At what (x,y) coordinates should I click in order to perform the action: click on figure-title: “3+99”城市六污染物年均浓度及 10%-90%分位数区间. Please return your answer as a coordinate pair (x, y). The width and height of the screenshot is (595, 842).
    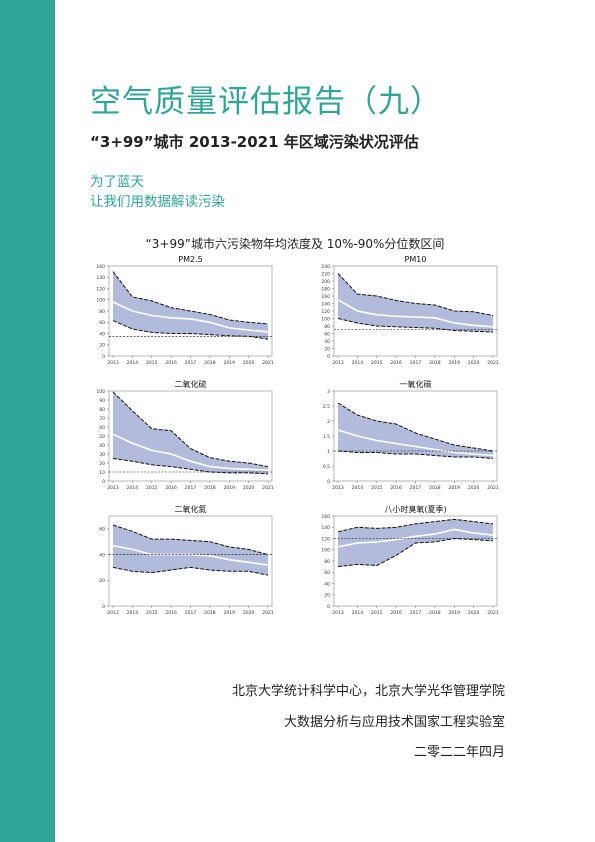
    Looking at the image, I should click on (295, 244).